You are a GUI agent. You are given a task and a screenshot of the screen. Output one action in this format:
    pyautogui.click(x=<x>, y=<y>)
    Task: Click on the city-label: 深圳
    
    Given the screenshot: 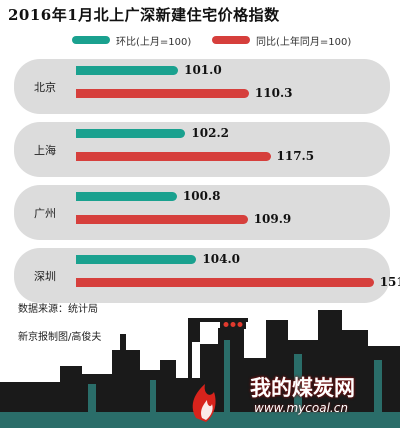 What is the action you would take?
    pyautogui.click(x=45, y=276)
    